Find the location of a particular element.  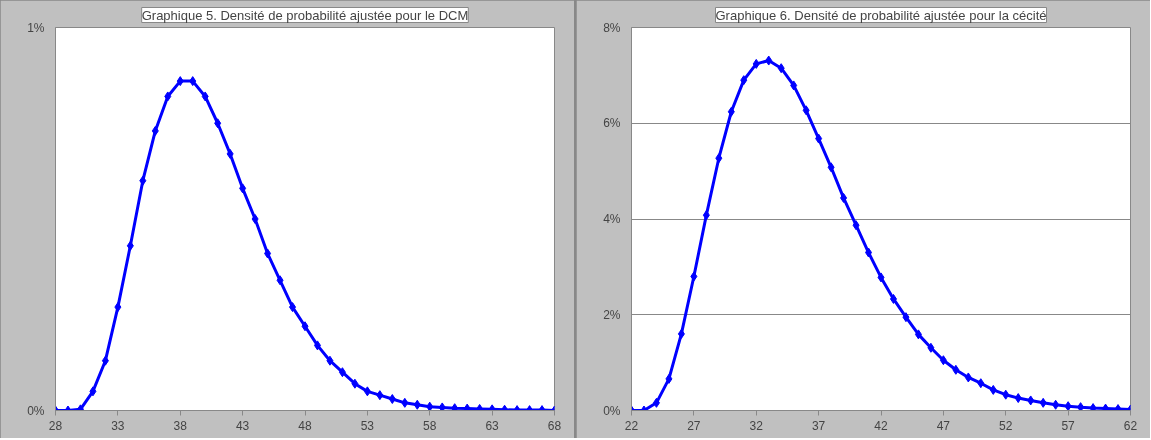

x-tick-label: 47 is located at coordinates (943, 425).